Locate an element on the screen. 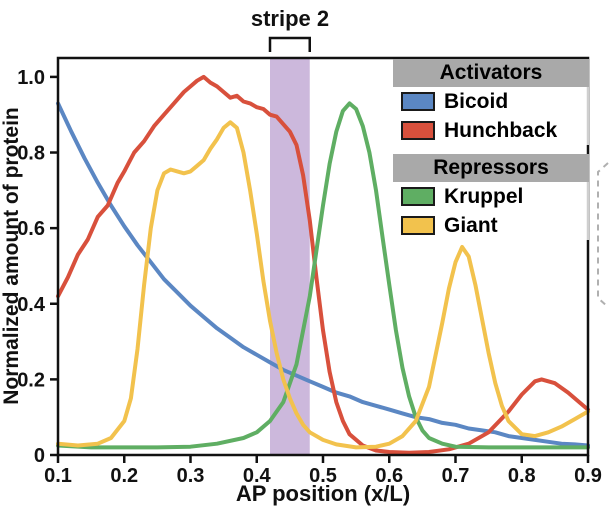 The image size is (610, 508). y-axis-label: Normalized amount of protein is located at coordinates (11, 256).